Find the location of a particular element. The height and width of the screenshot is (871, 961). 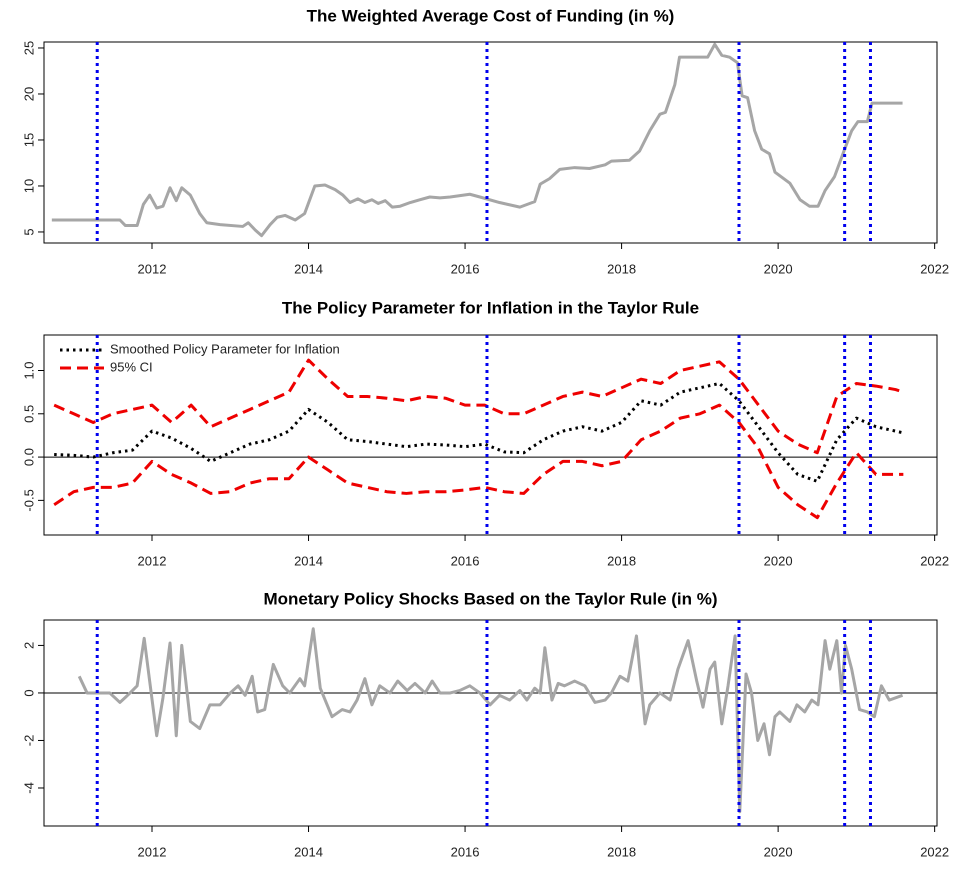

legend-label: 95% CI is located at coordinates (131, 366).